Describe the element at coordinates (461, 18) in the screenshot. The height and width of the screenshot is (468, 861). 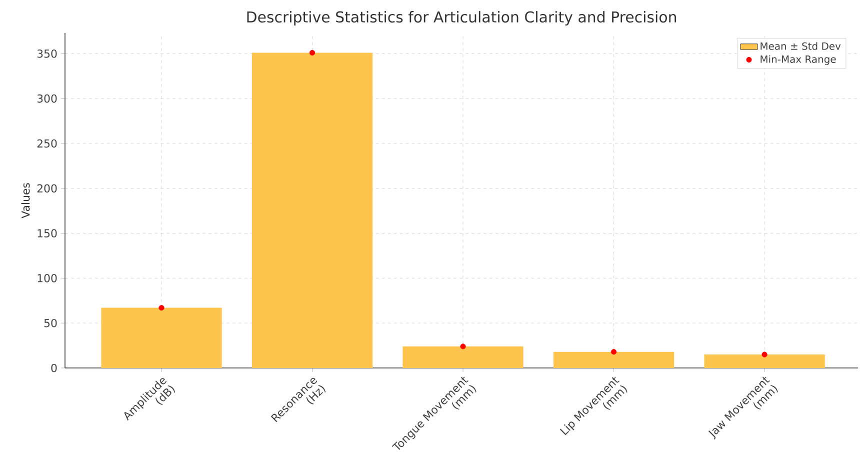
I see `chart-title: Descriptive Statistics for Articulation Clarity and Precision` at that location.